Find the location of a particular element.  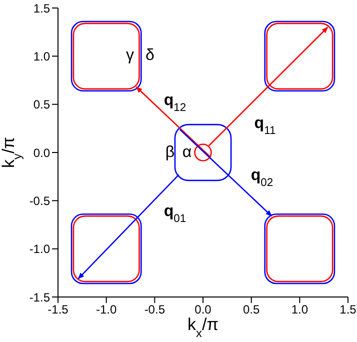

annotation: q$_{02}$ is located at coordinates (262, 178).